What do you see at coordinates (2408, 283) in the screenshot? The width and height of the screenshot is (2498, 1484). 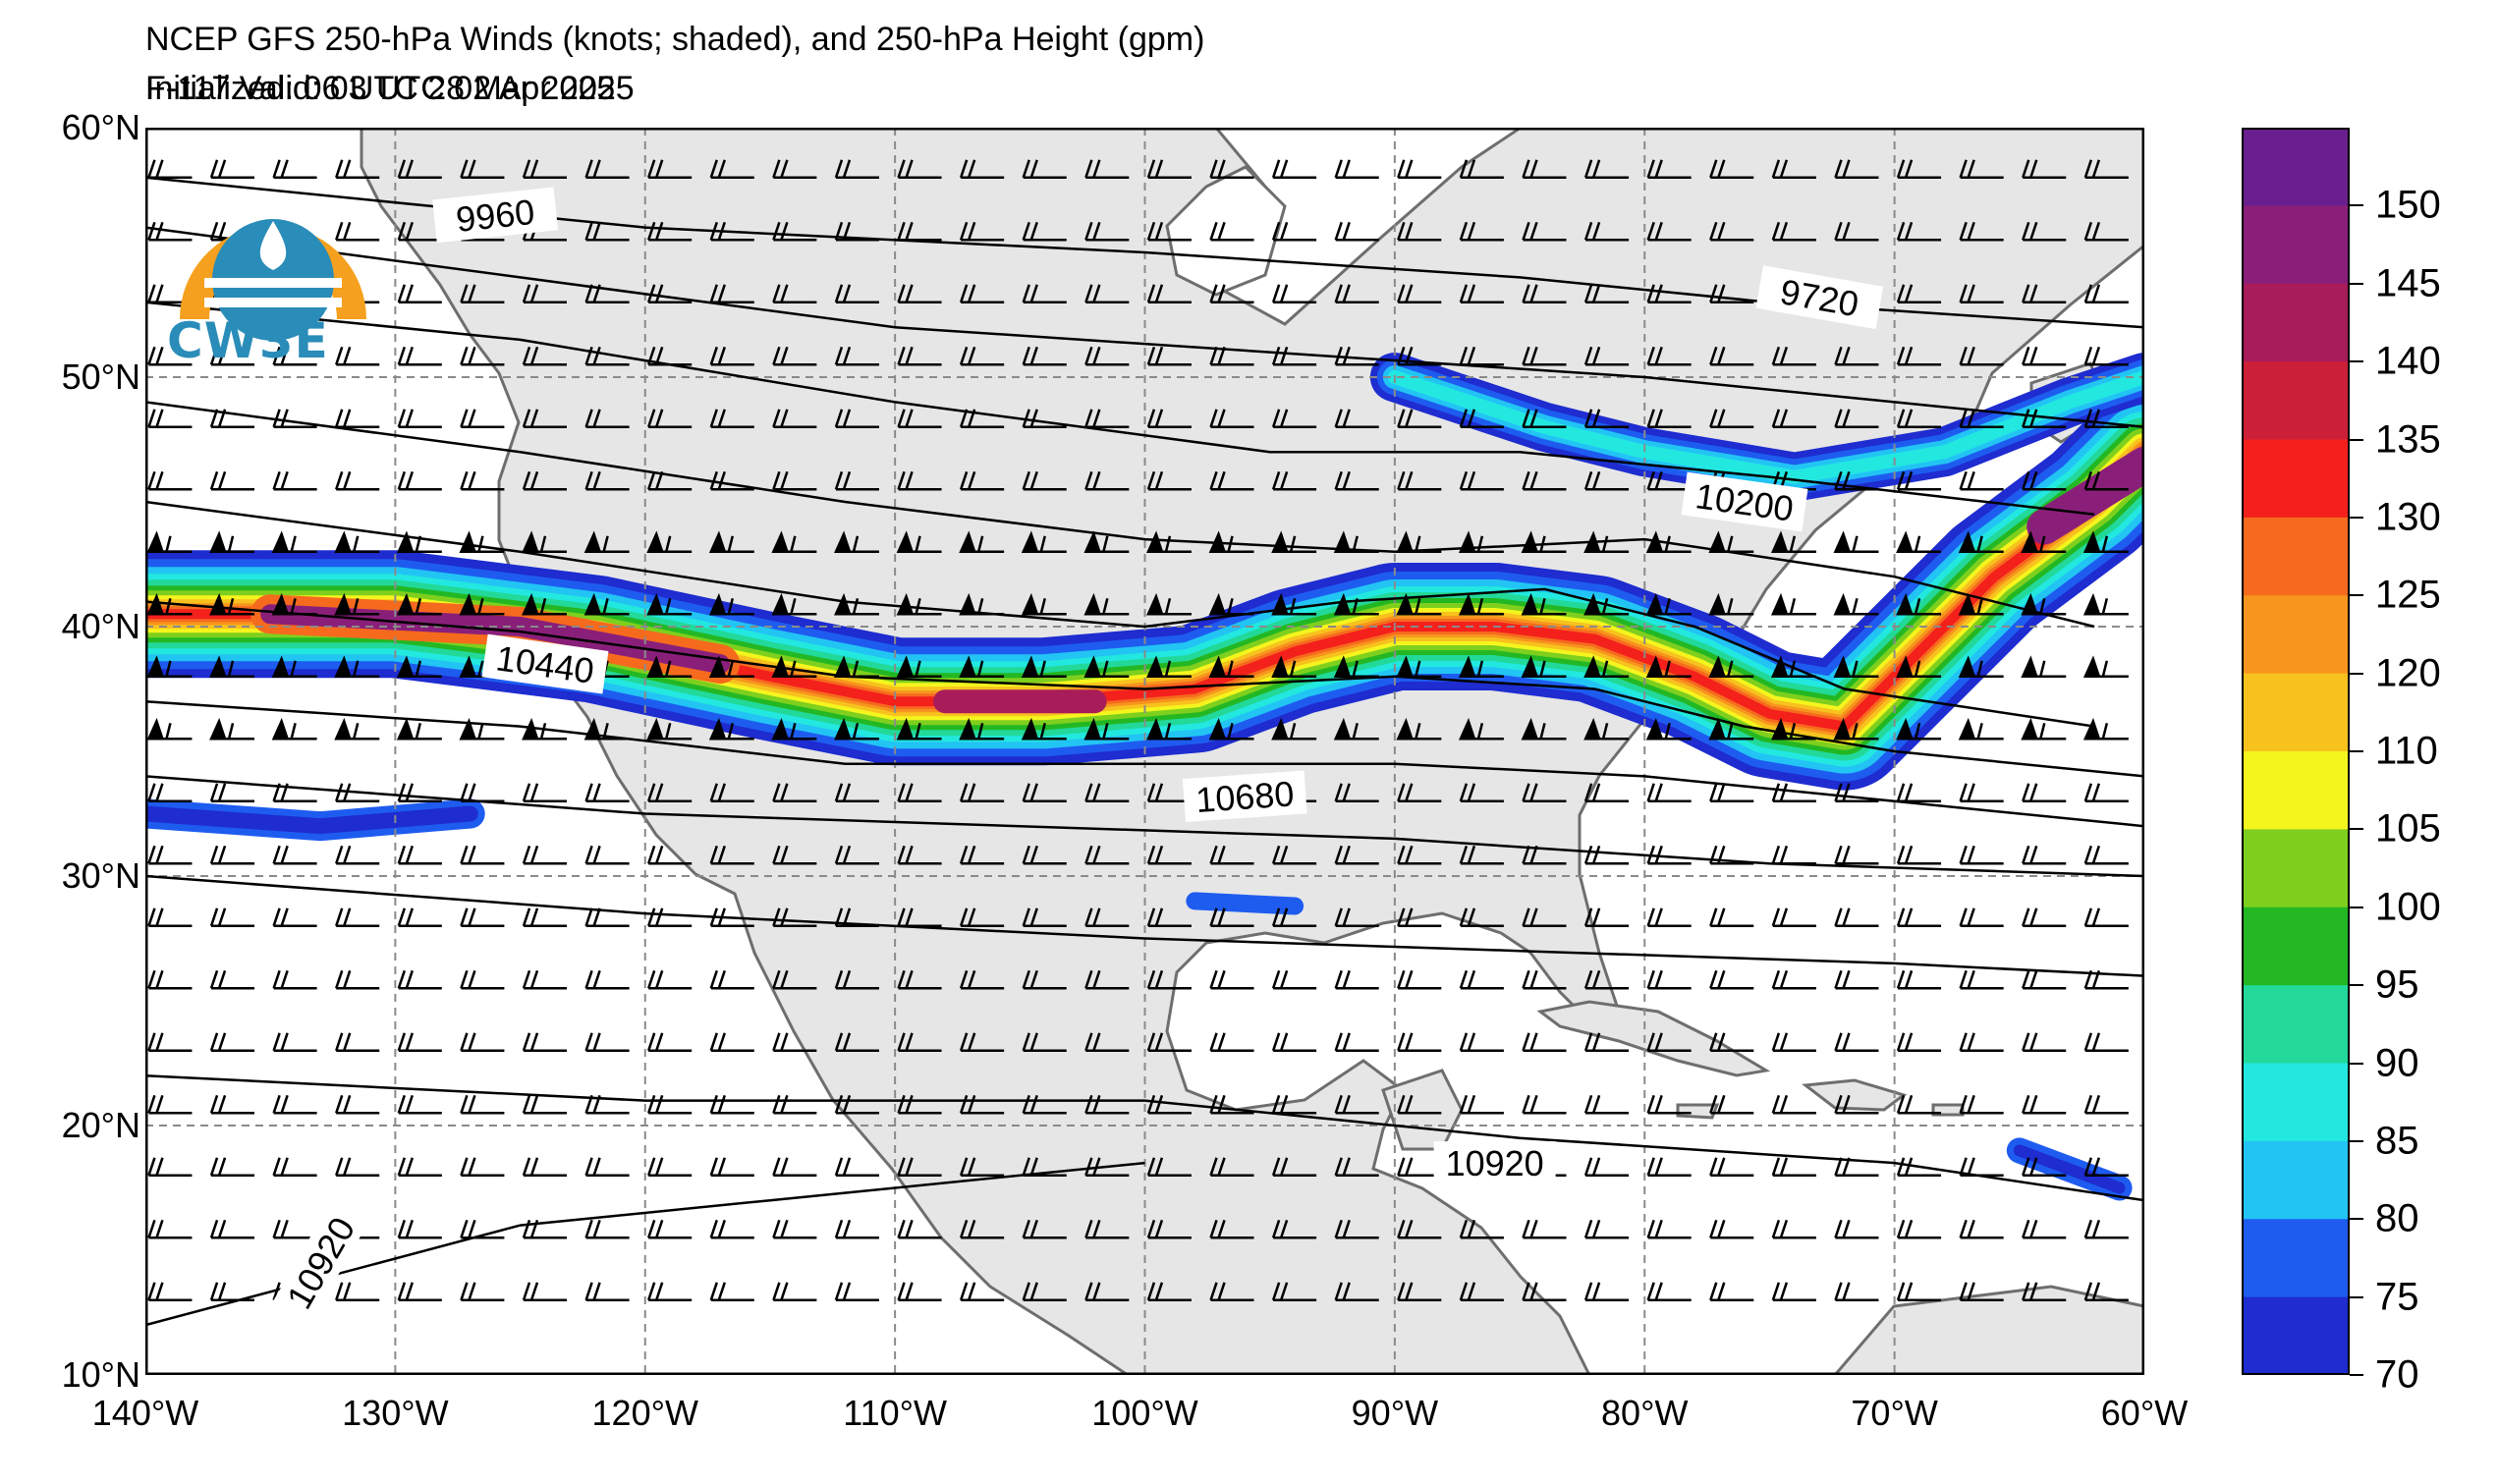 I see `colorbar-label: 145` at bounding box center [2408, 283].